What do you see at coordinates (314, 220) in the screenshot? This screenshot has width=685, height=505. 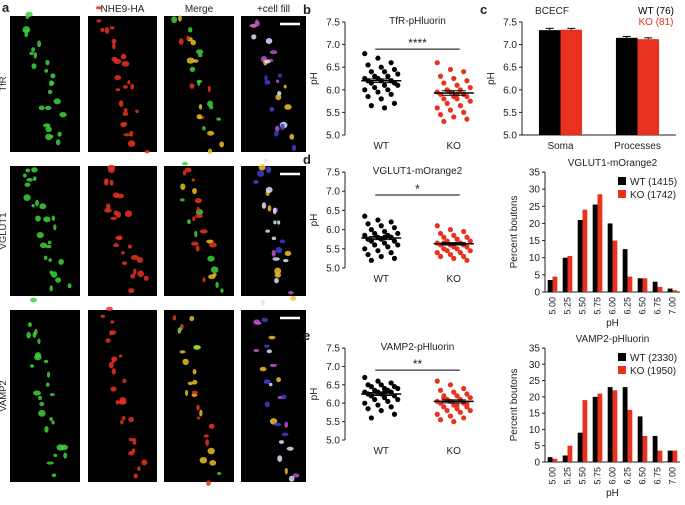 I see `y-axis-label: pH` at bounding box center [314, 220].